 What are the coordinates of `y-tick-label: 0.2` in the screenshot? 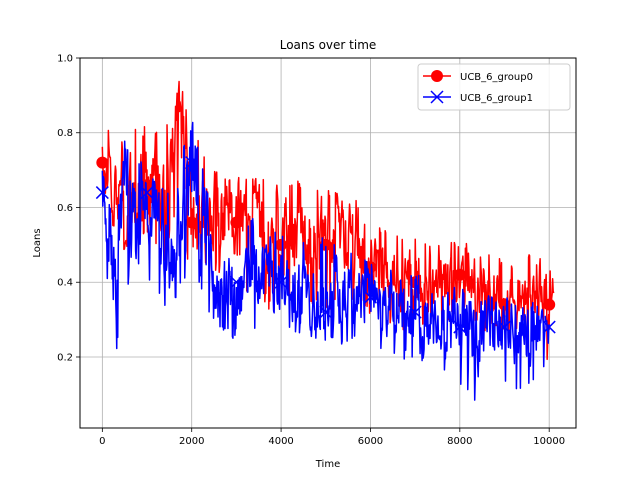 It's located at (65, 357).